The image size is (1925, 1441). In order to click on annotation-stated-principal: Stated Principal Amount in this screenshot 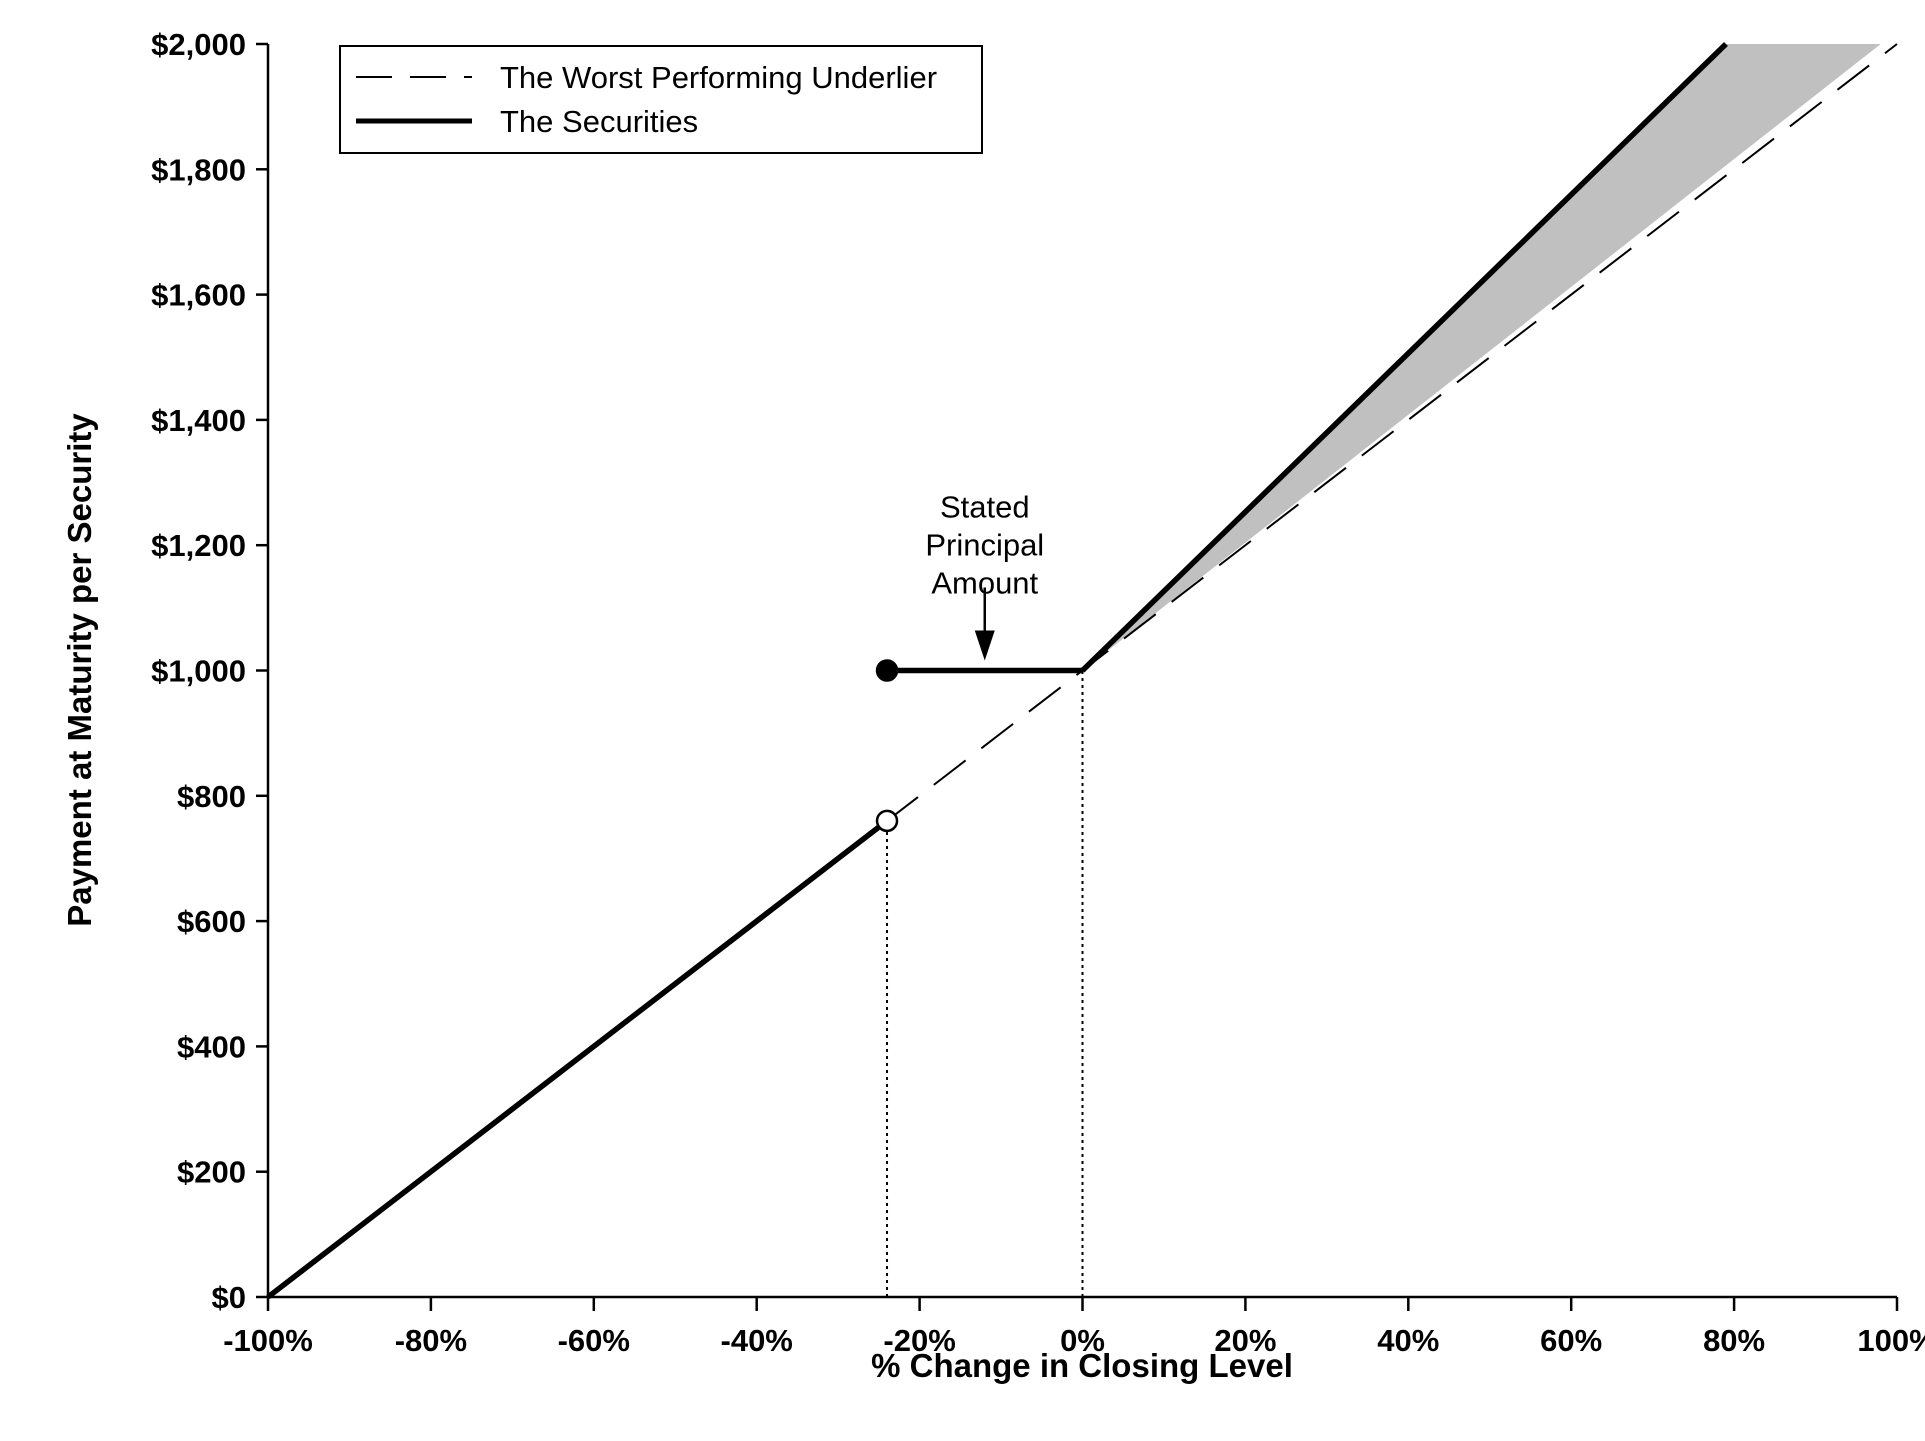, I will do `click(984, 575)`.